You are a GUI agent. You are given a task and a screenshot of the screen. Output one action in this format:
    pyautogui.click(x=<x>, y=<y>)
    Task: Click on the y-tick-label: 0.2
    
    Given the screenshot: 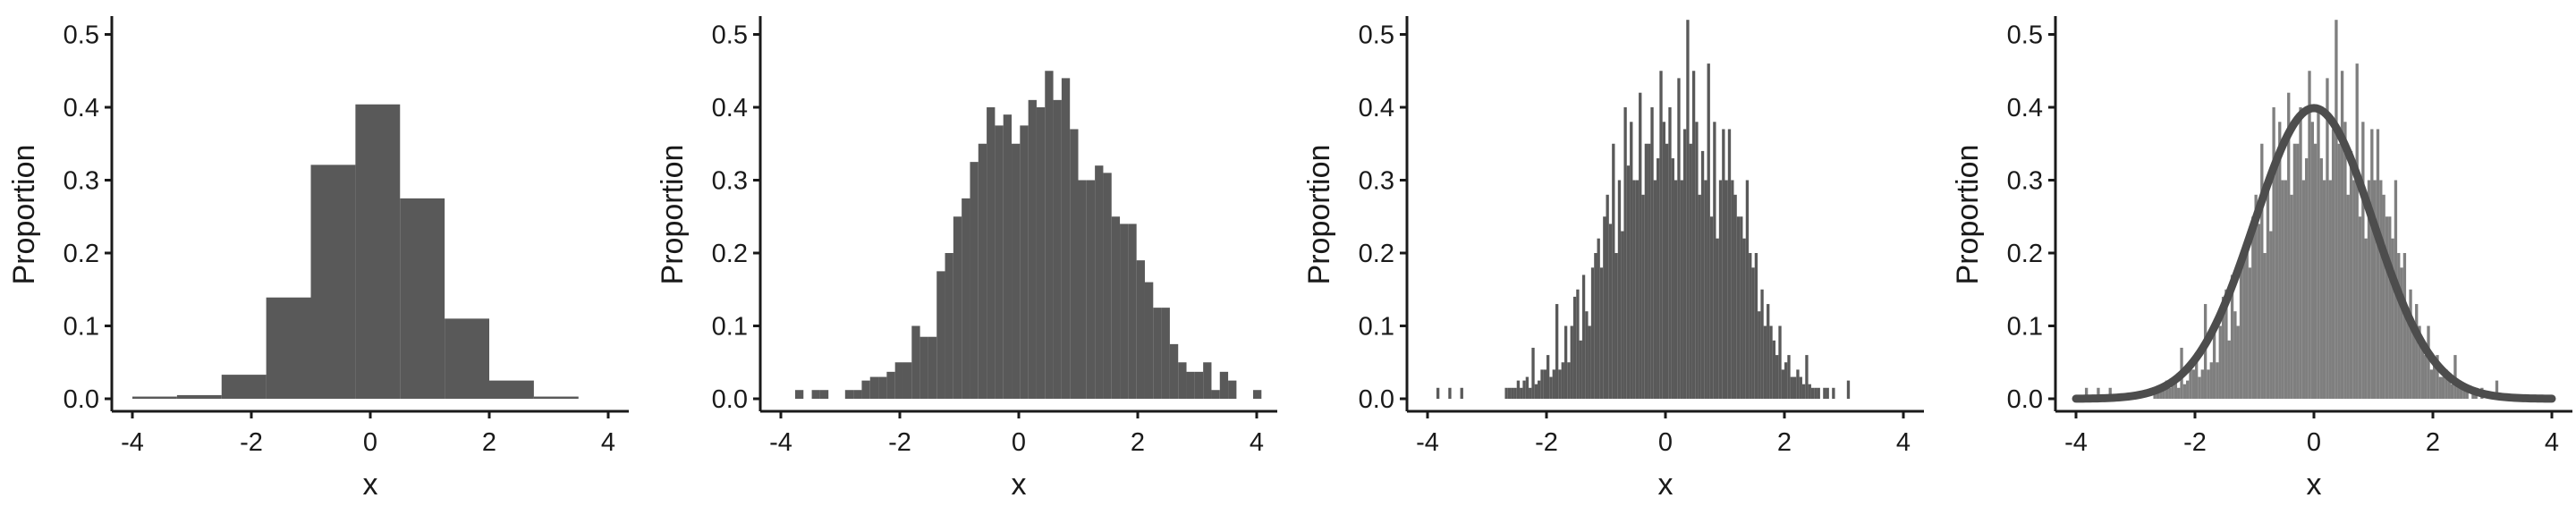 What is the action you would take?
    pyautogui.click(x=2025, y=254)
    